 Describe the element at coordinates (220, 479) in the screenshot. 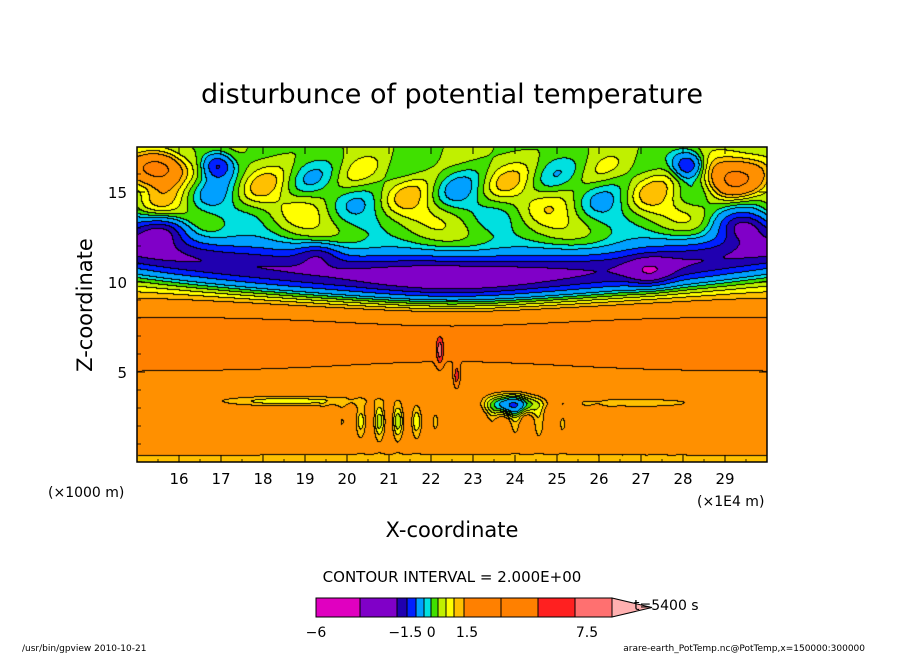

I see `x-tick-label: 17` at that location.